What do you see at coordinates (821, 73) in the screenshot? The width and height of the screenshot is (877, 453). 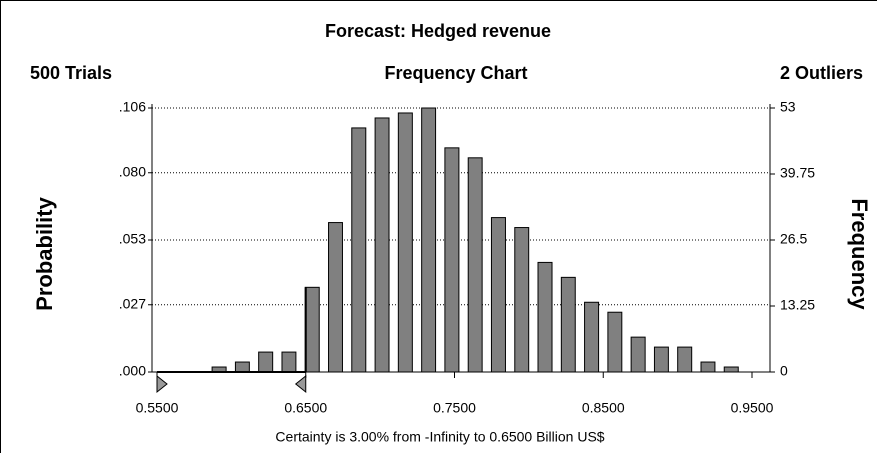 I see `outliers: 2 Outliers` at bounding box center [821, 73].